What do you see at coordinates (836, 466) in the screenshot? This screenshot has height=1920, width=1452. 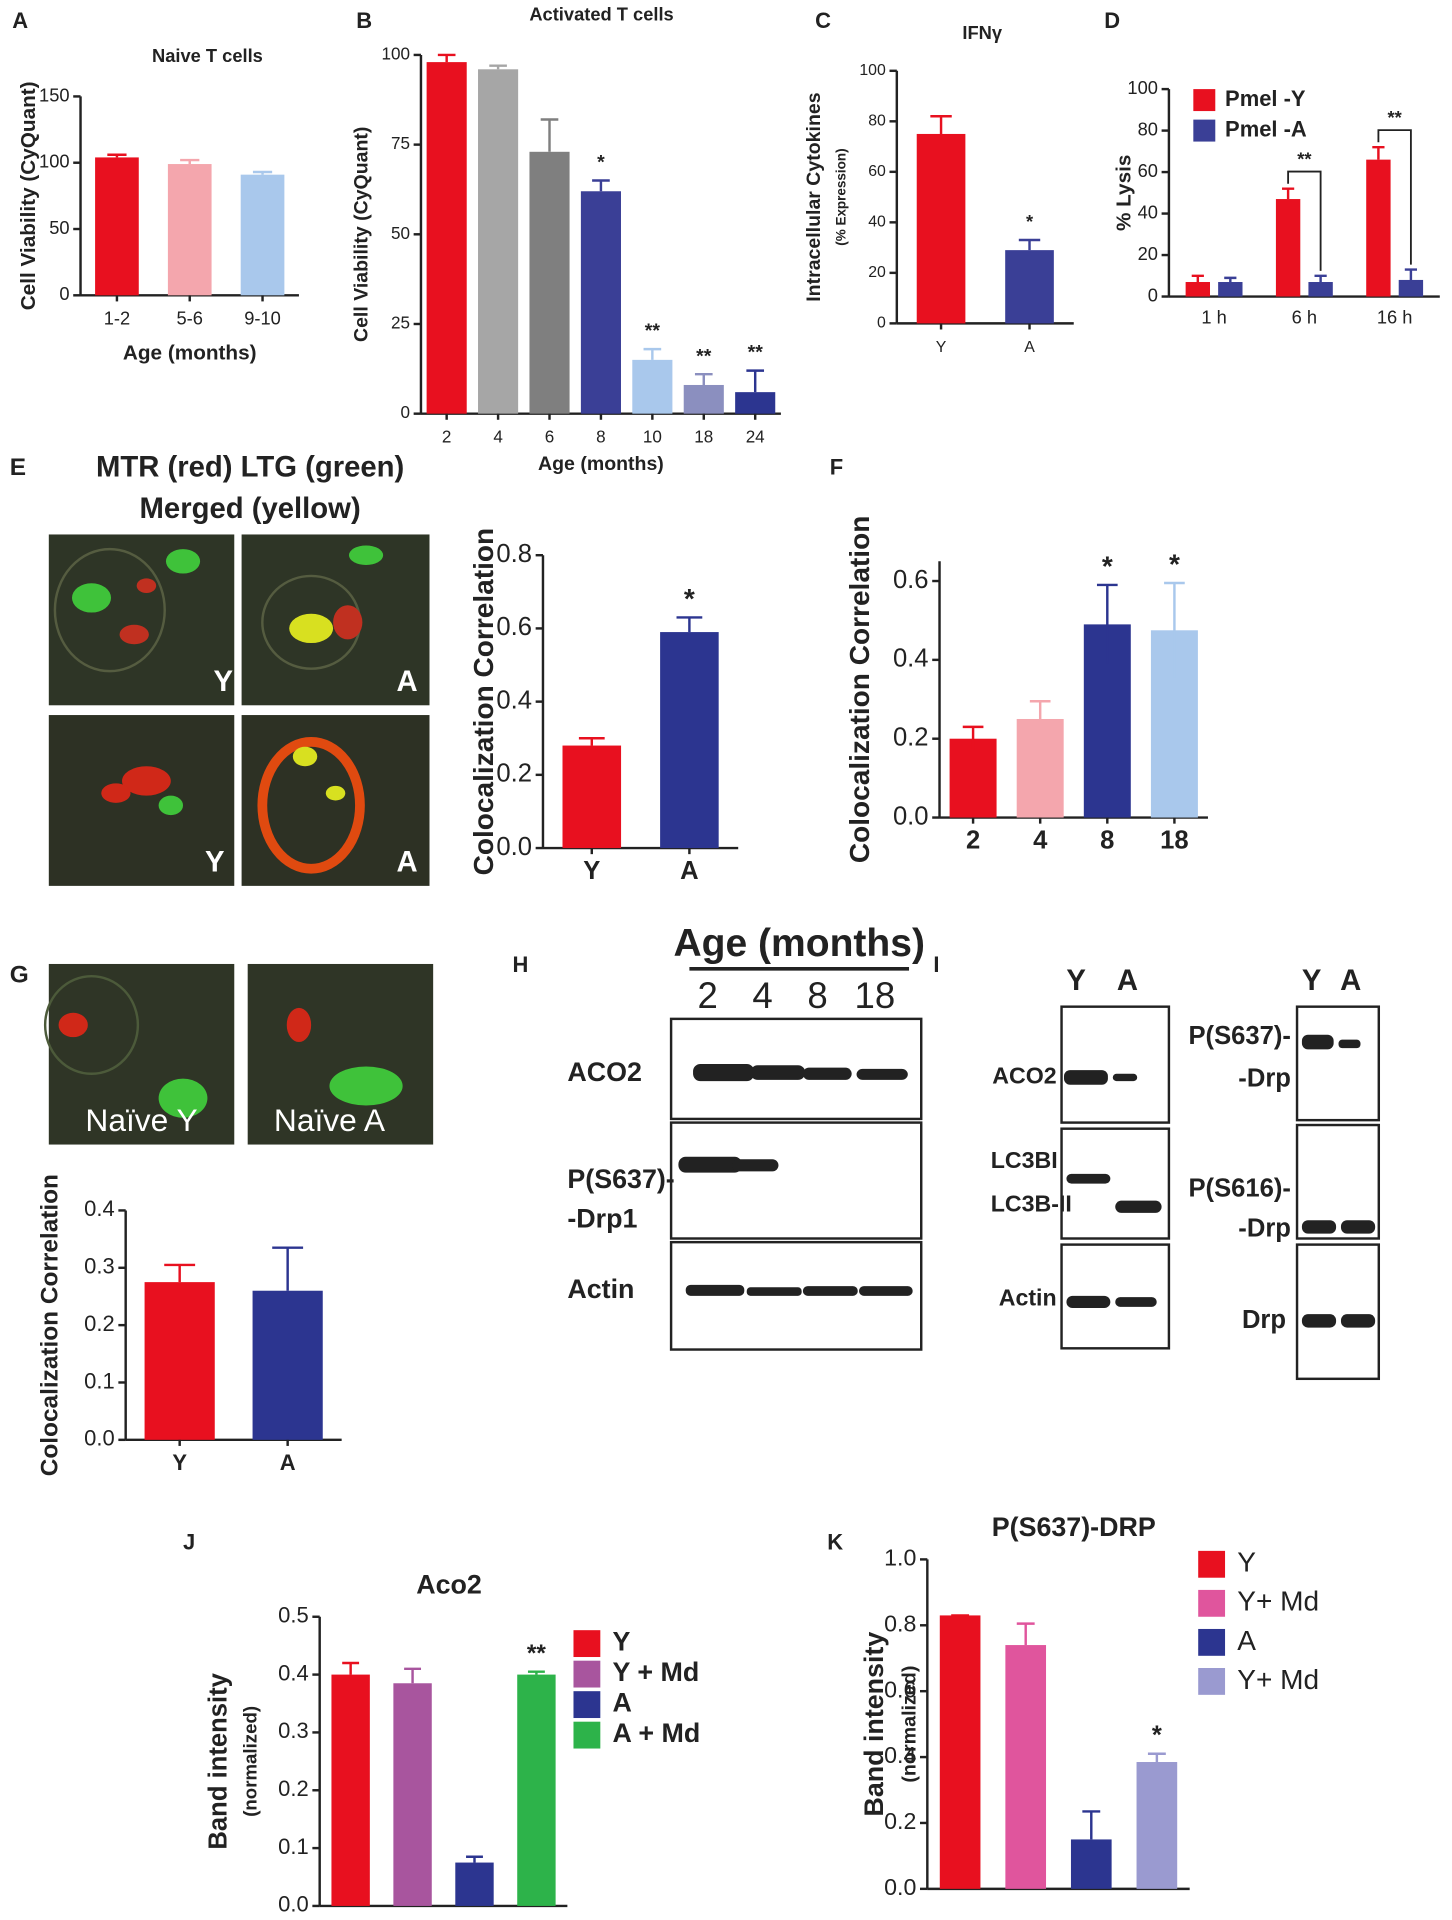 I see `panel-letter: F` at bounding box center [836, 466].